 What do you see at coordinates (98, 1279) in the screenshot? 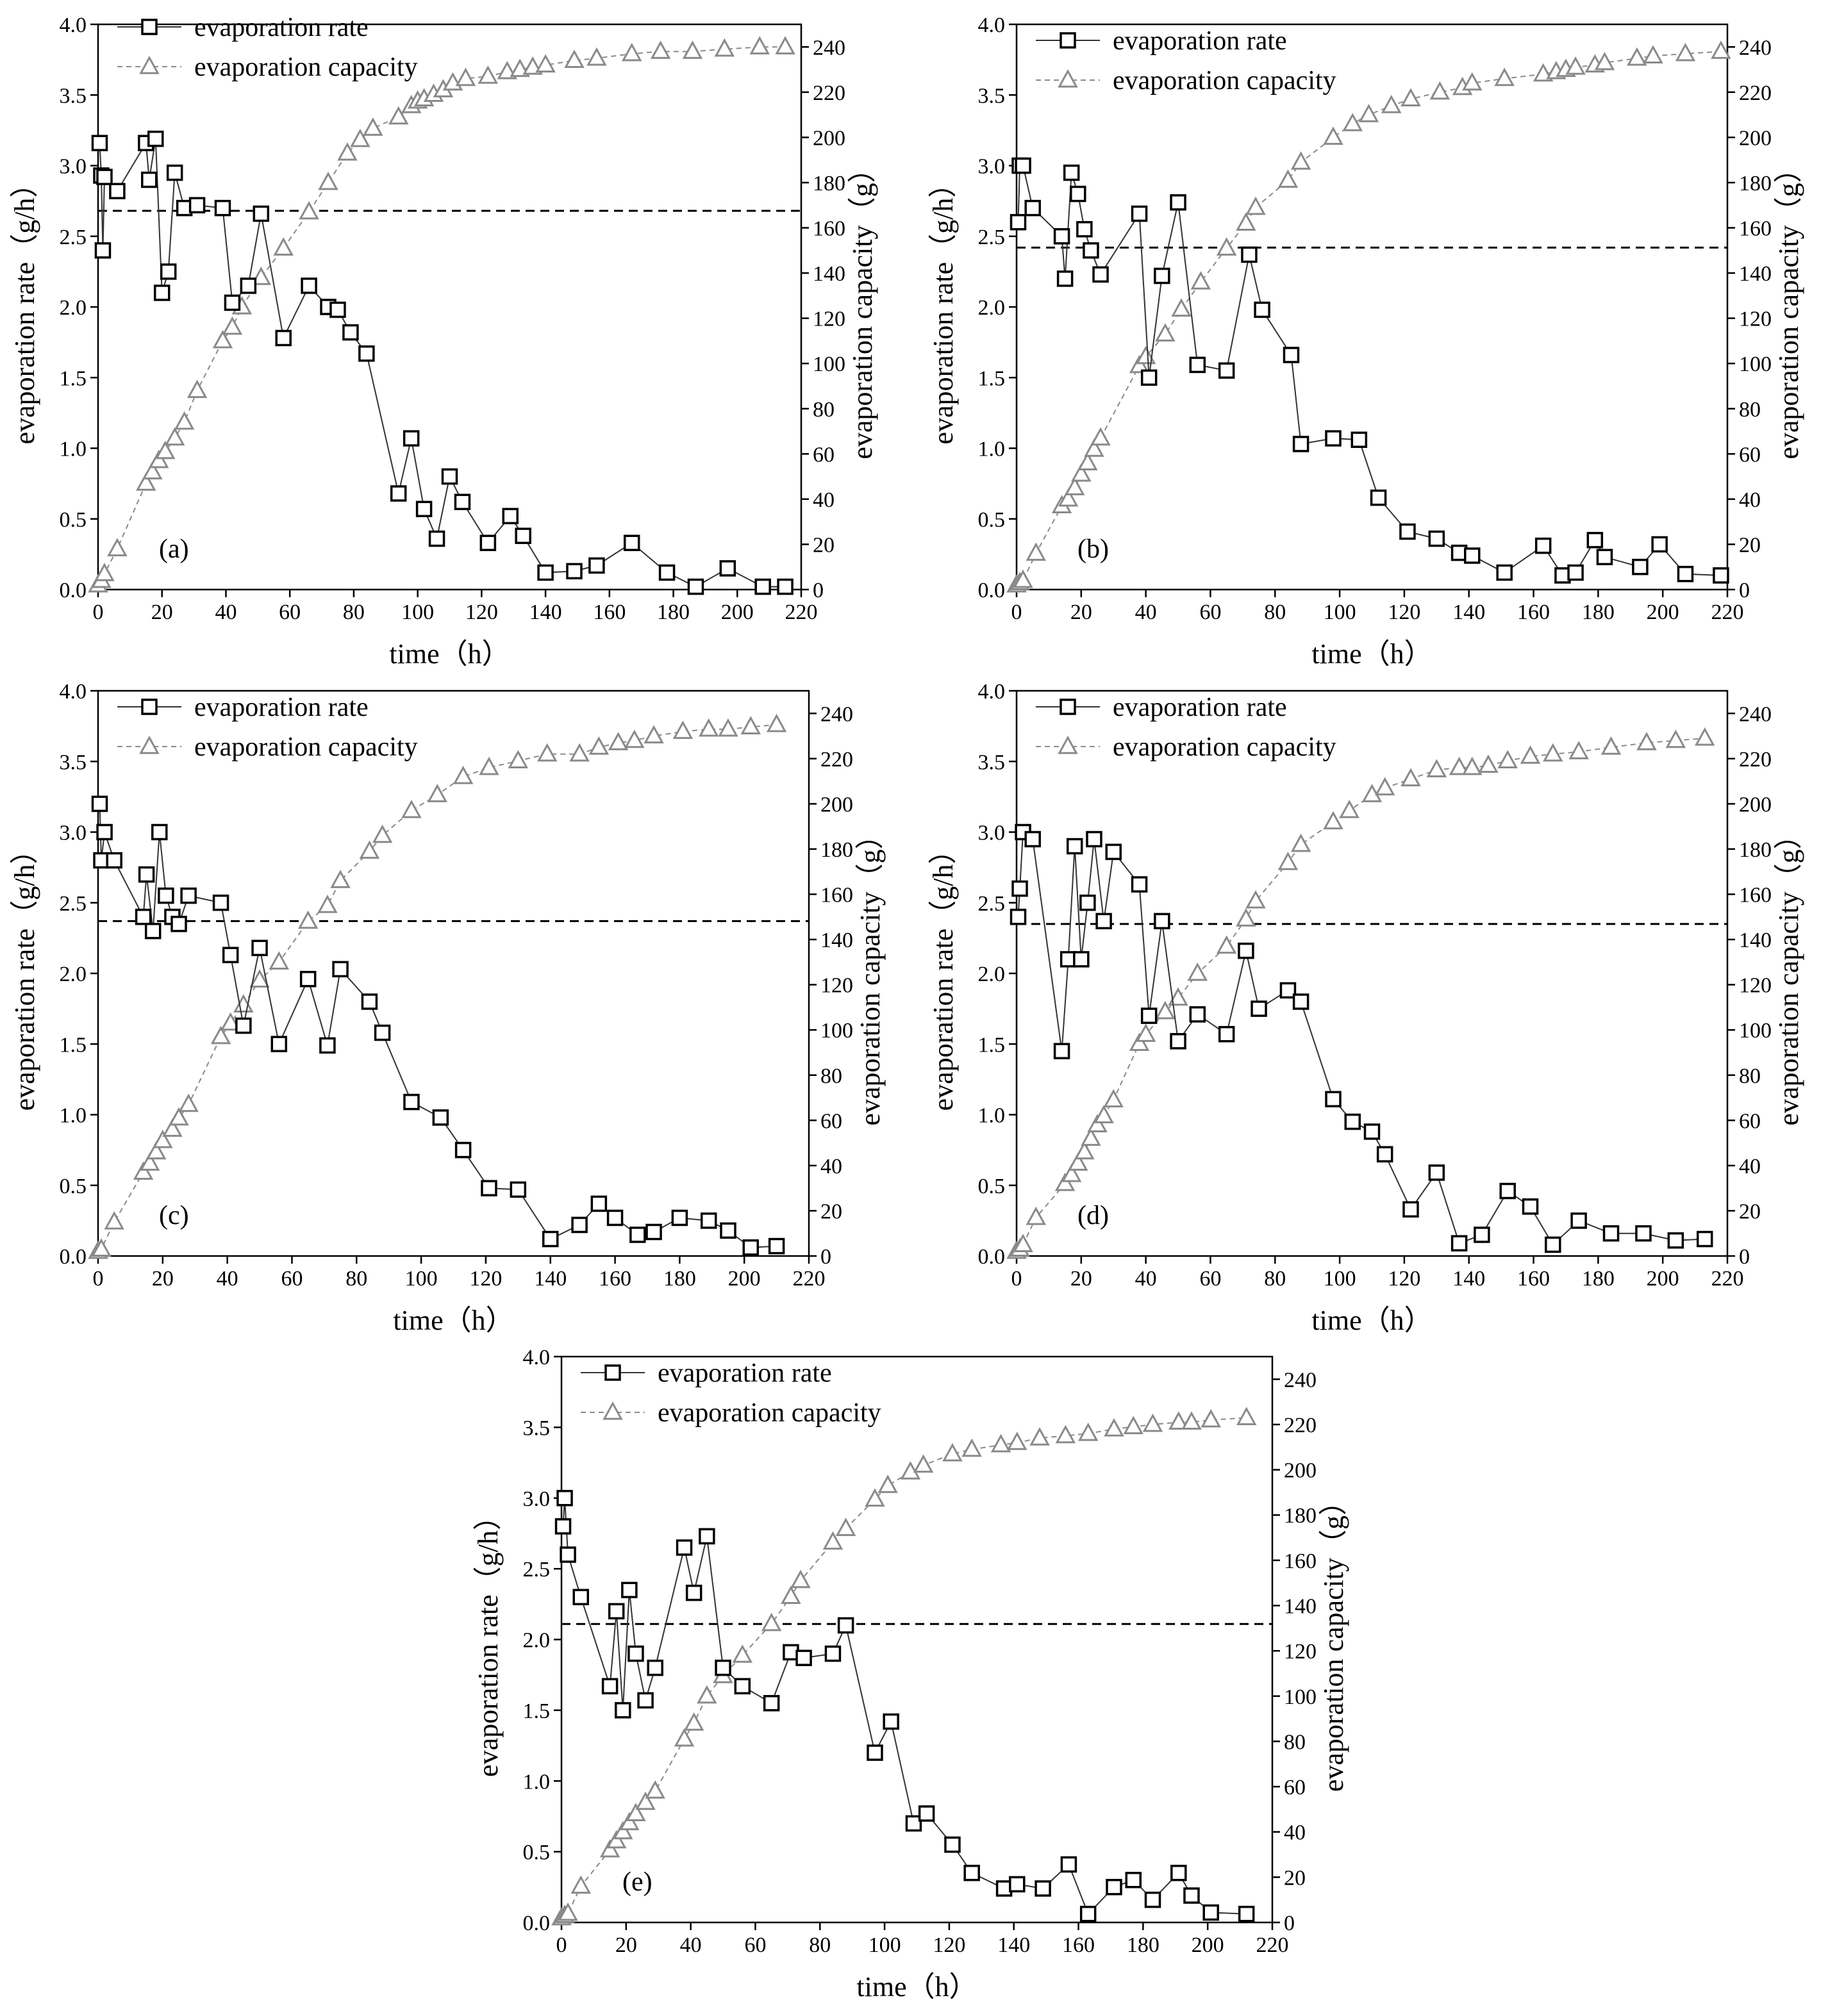
I see `x-tick-label: 0` at bounding box center [98, 1279].